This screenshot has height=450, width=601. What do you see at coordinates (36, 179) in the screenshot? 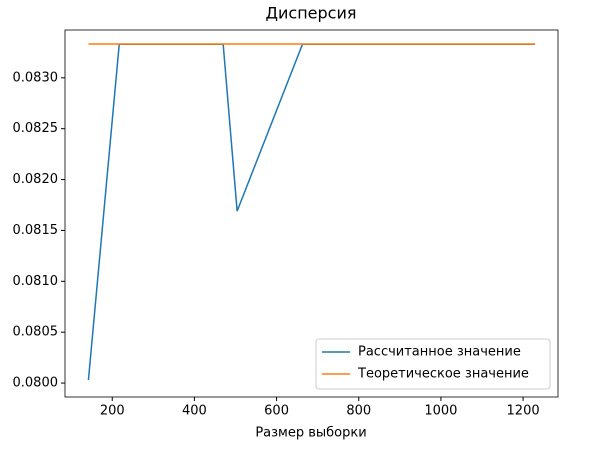
I see `y-tick-label: 0.0820` at bounding box center [36, 179].